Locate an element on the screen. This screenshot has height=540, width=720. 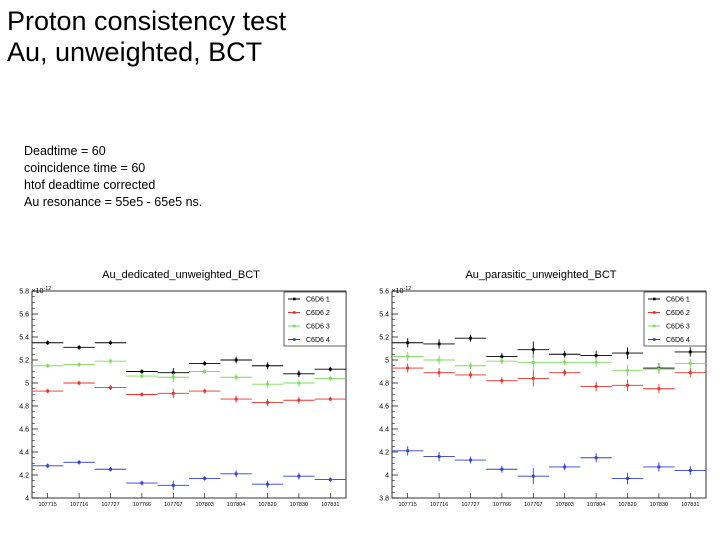
y-tick-label: 5 is located at coordinates (27, 384).